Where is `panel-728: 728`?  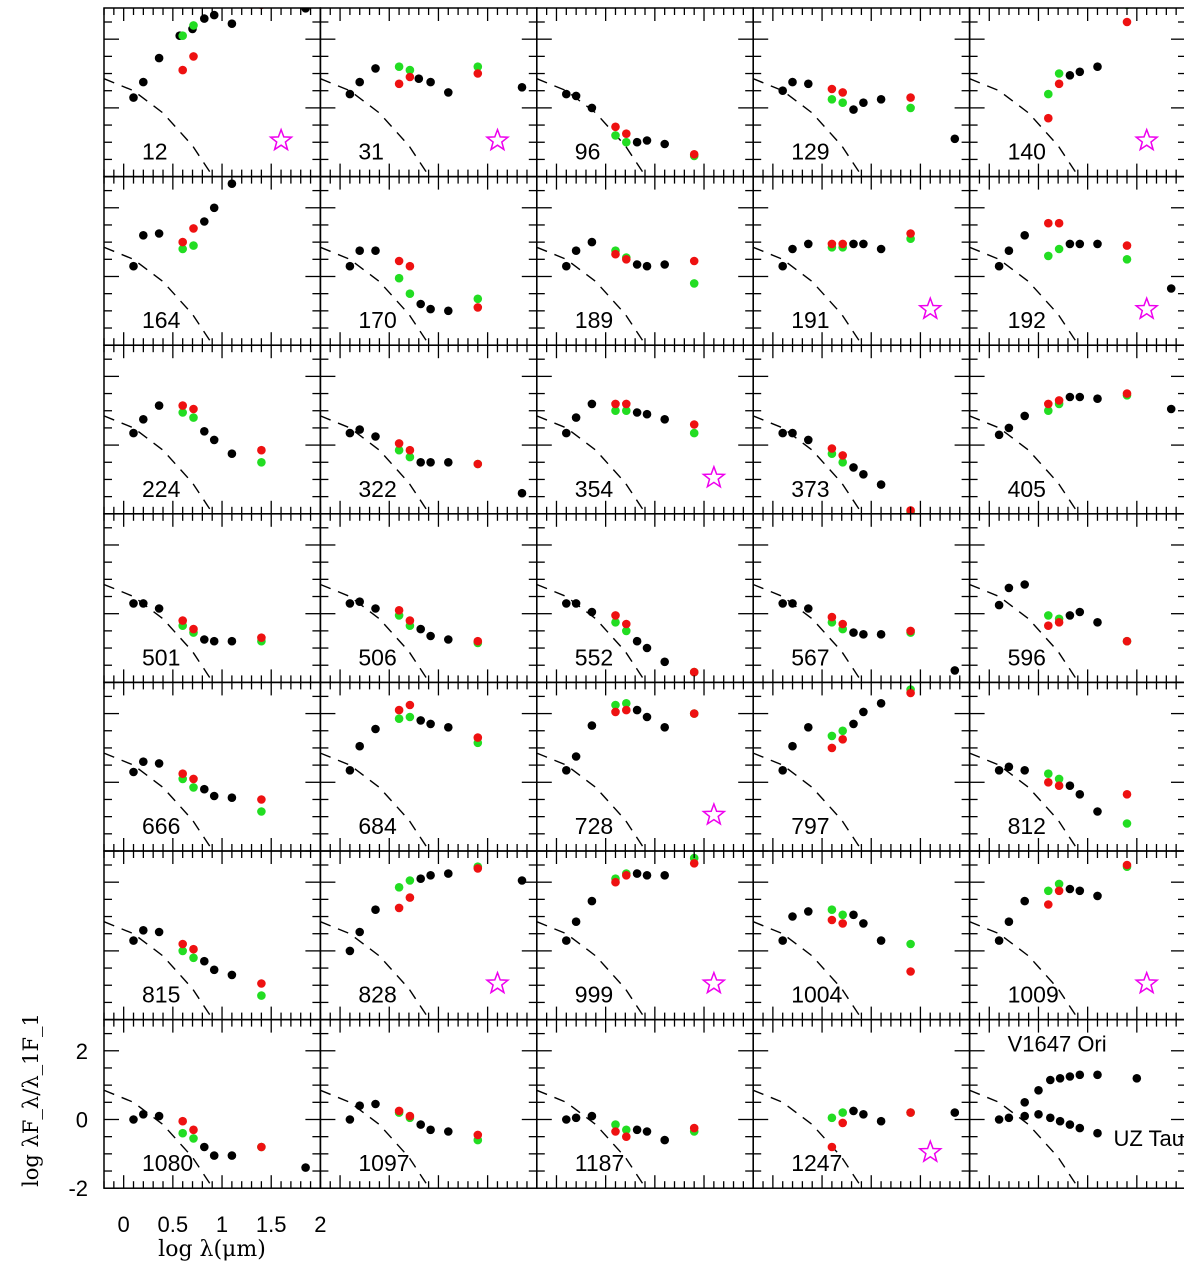
panel-728: 728 is located at coordinates (645, 773).